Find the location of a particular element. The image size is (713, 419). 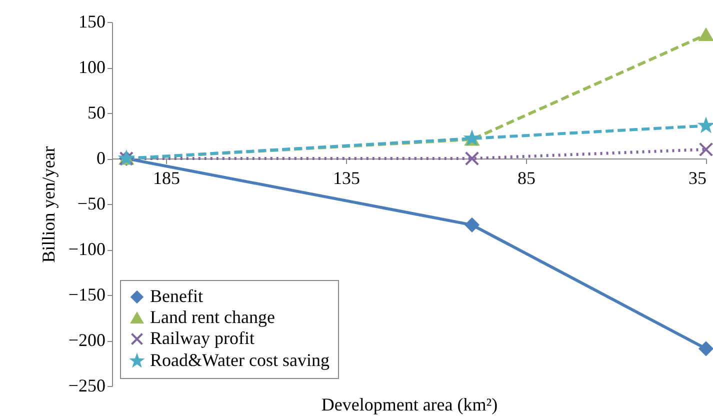

y-tick-label: 150 is located at coordinates (92, 22).